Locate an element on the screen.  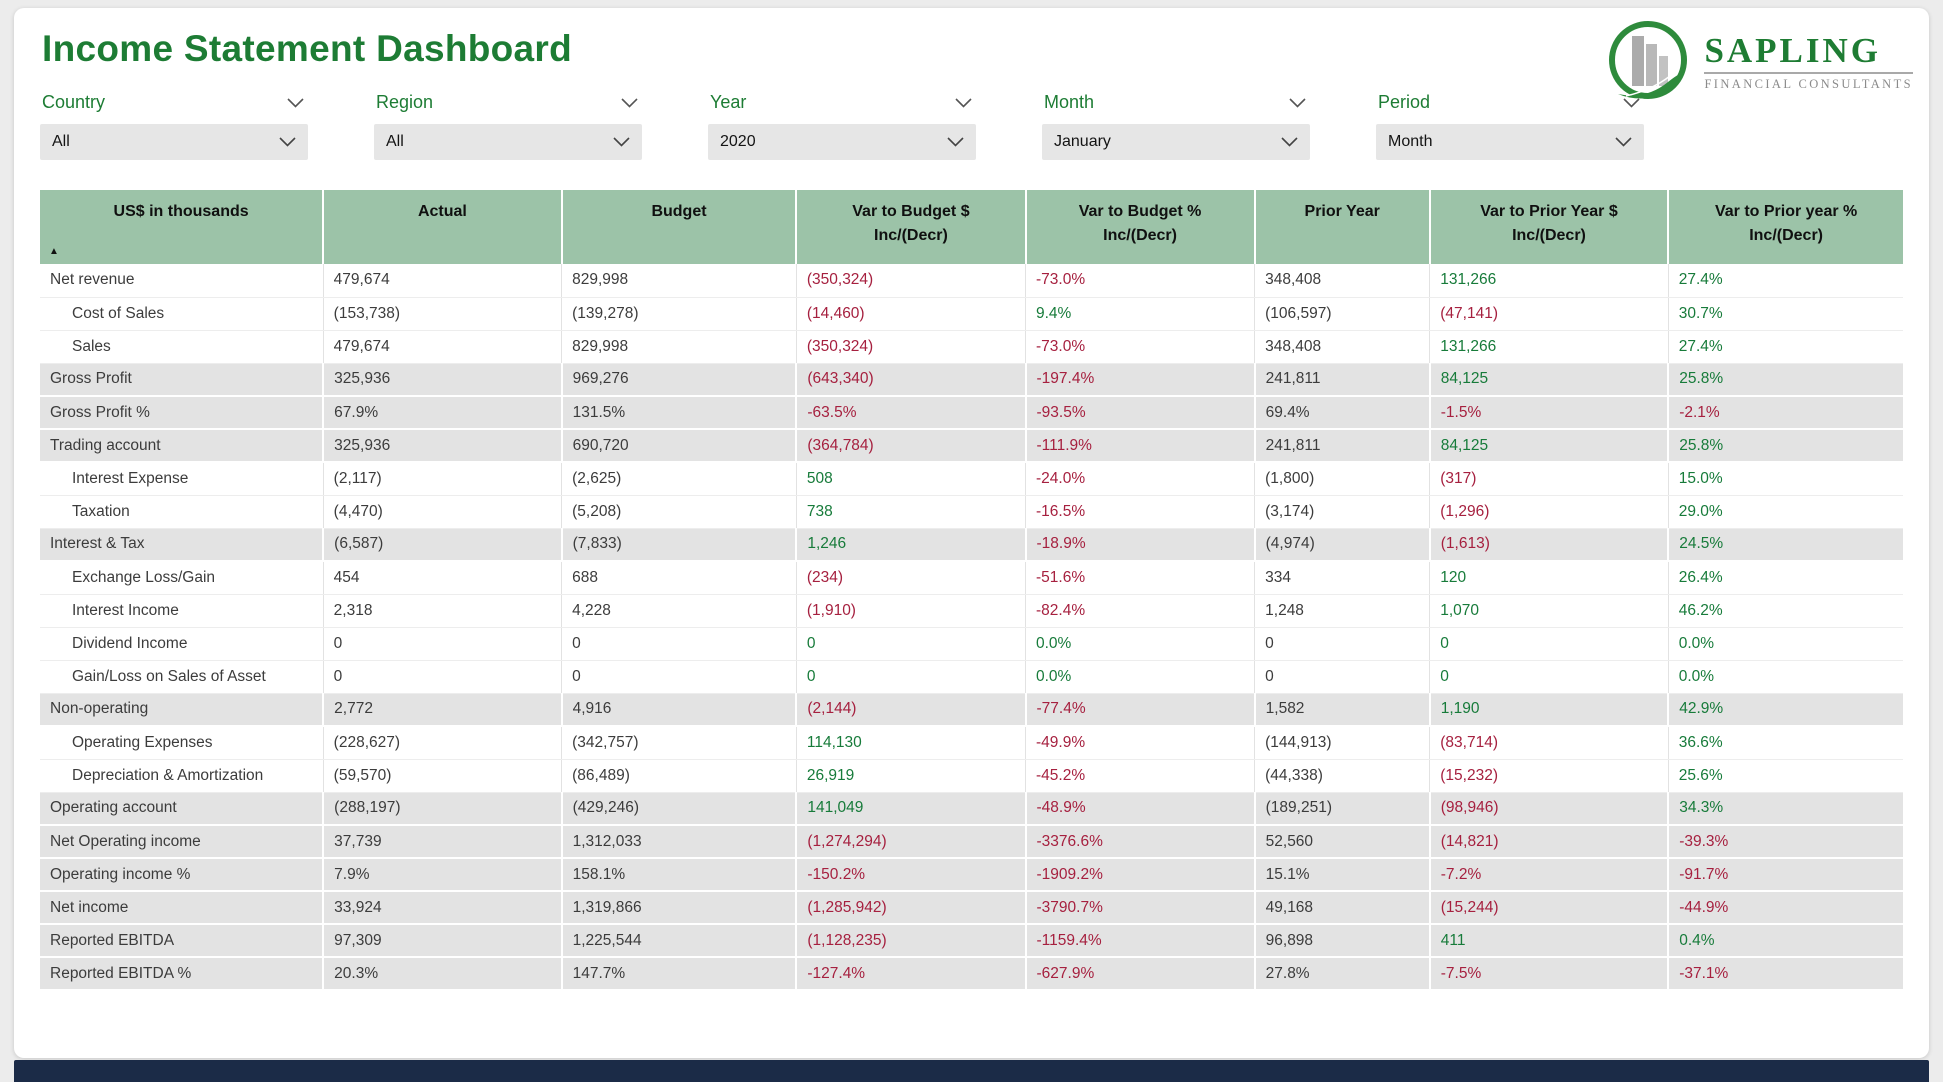
column-header: Prior Year is located at coordinates (1342, 227).